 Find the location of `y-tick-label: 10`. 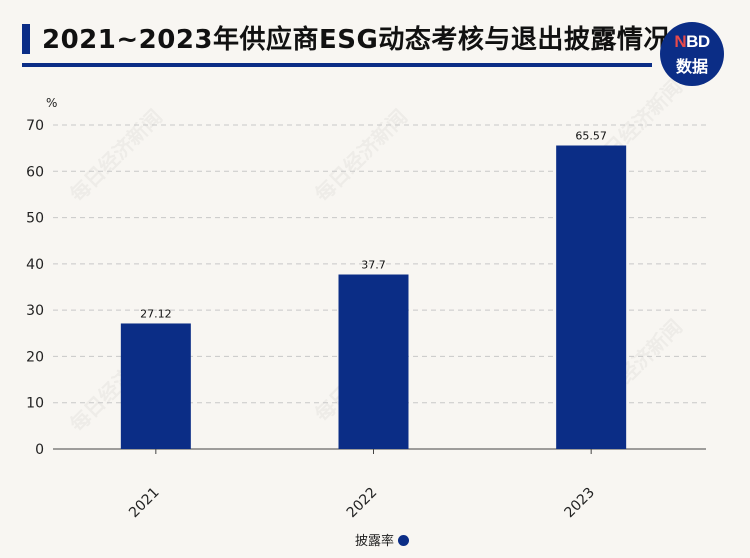

y-tick-label: 10 is located at coordinates (35, 404).